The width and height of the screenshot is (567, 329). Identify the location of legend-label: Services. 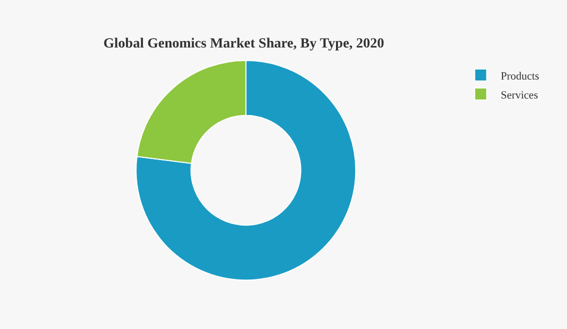
(519, 95).